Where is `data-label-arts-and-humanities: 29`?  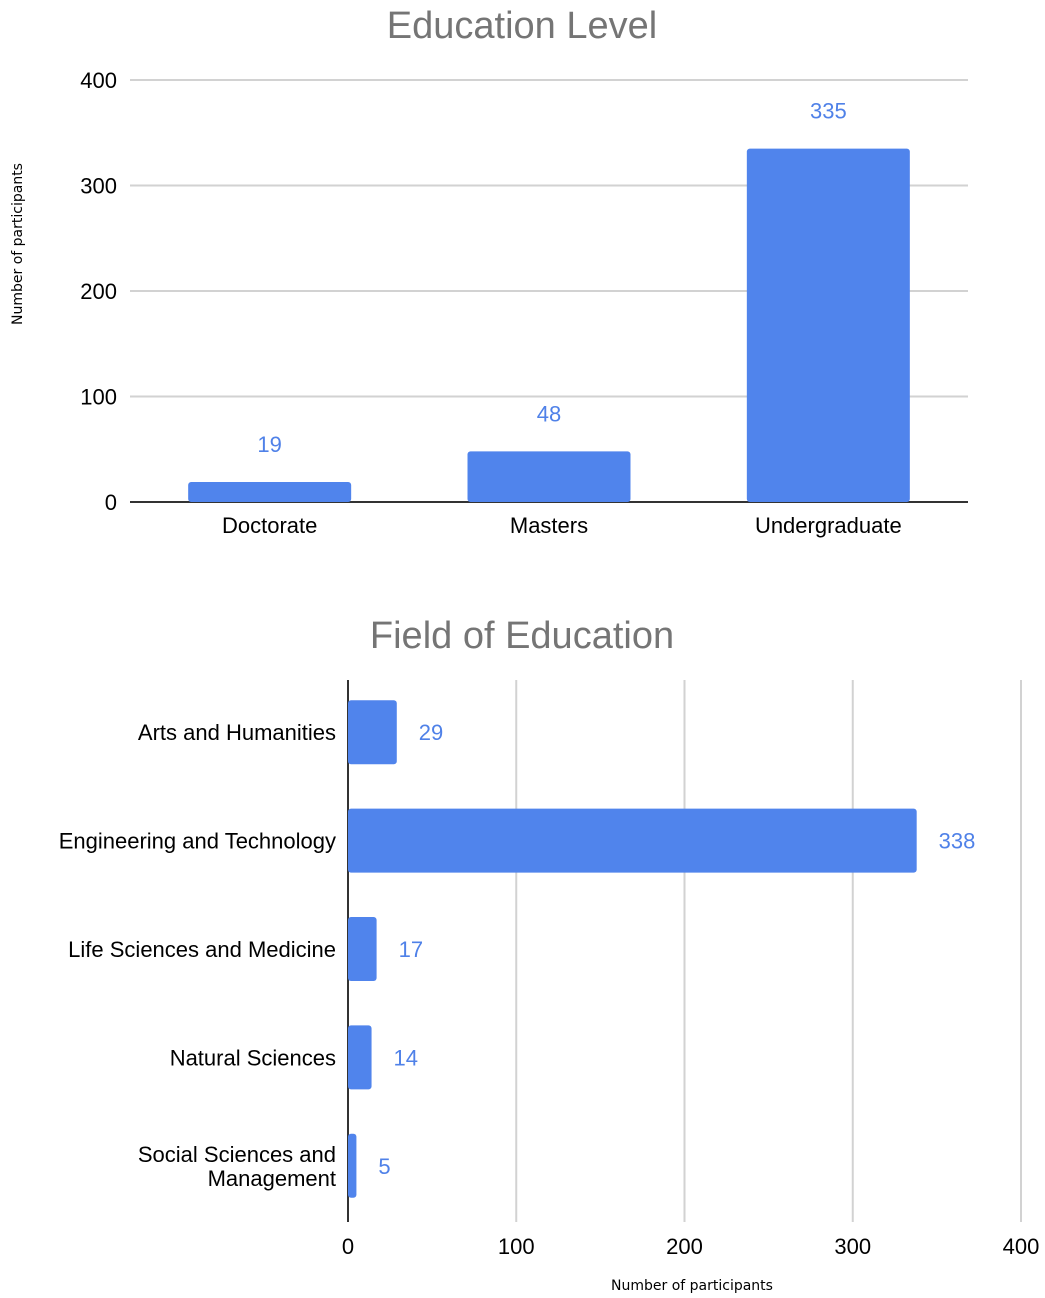 data-label-arts-and-humanities: 29 is located at coordinates (431, 732).